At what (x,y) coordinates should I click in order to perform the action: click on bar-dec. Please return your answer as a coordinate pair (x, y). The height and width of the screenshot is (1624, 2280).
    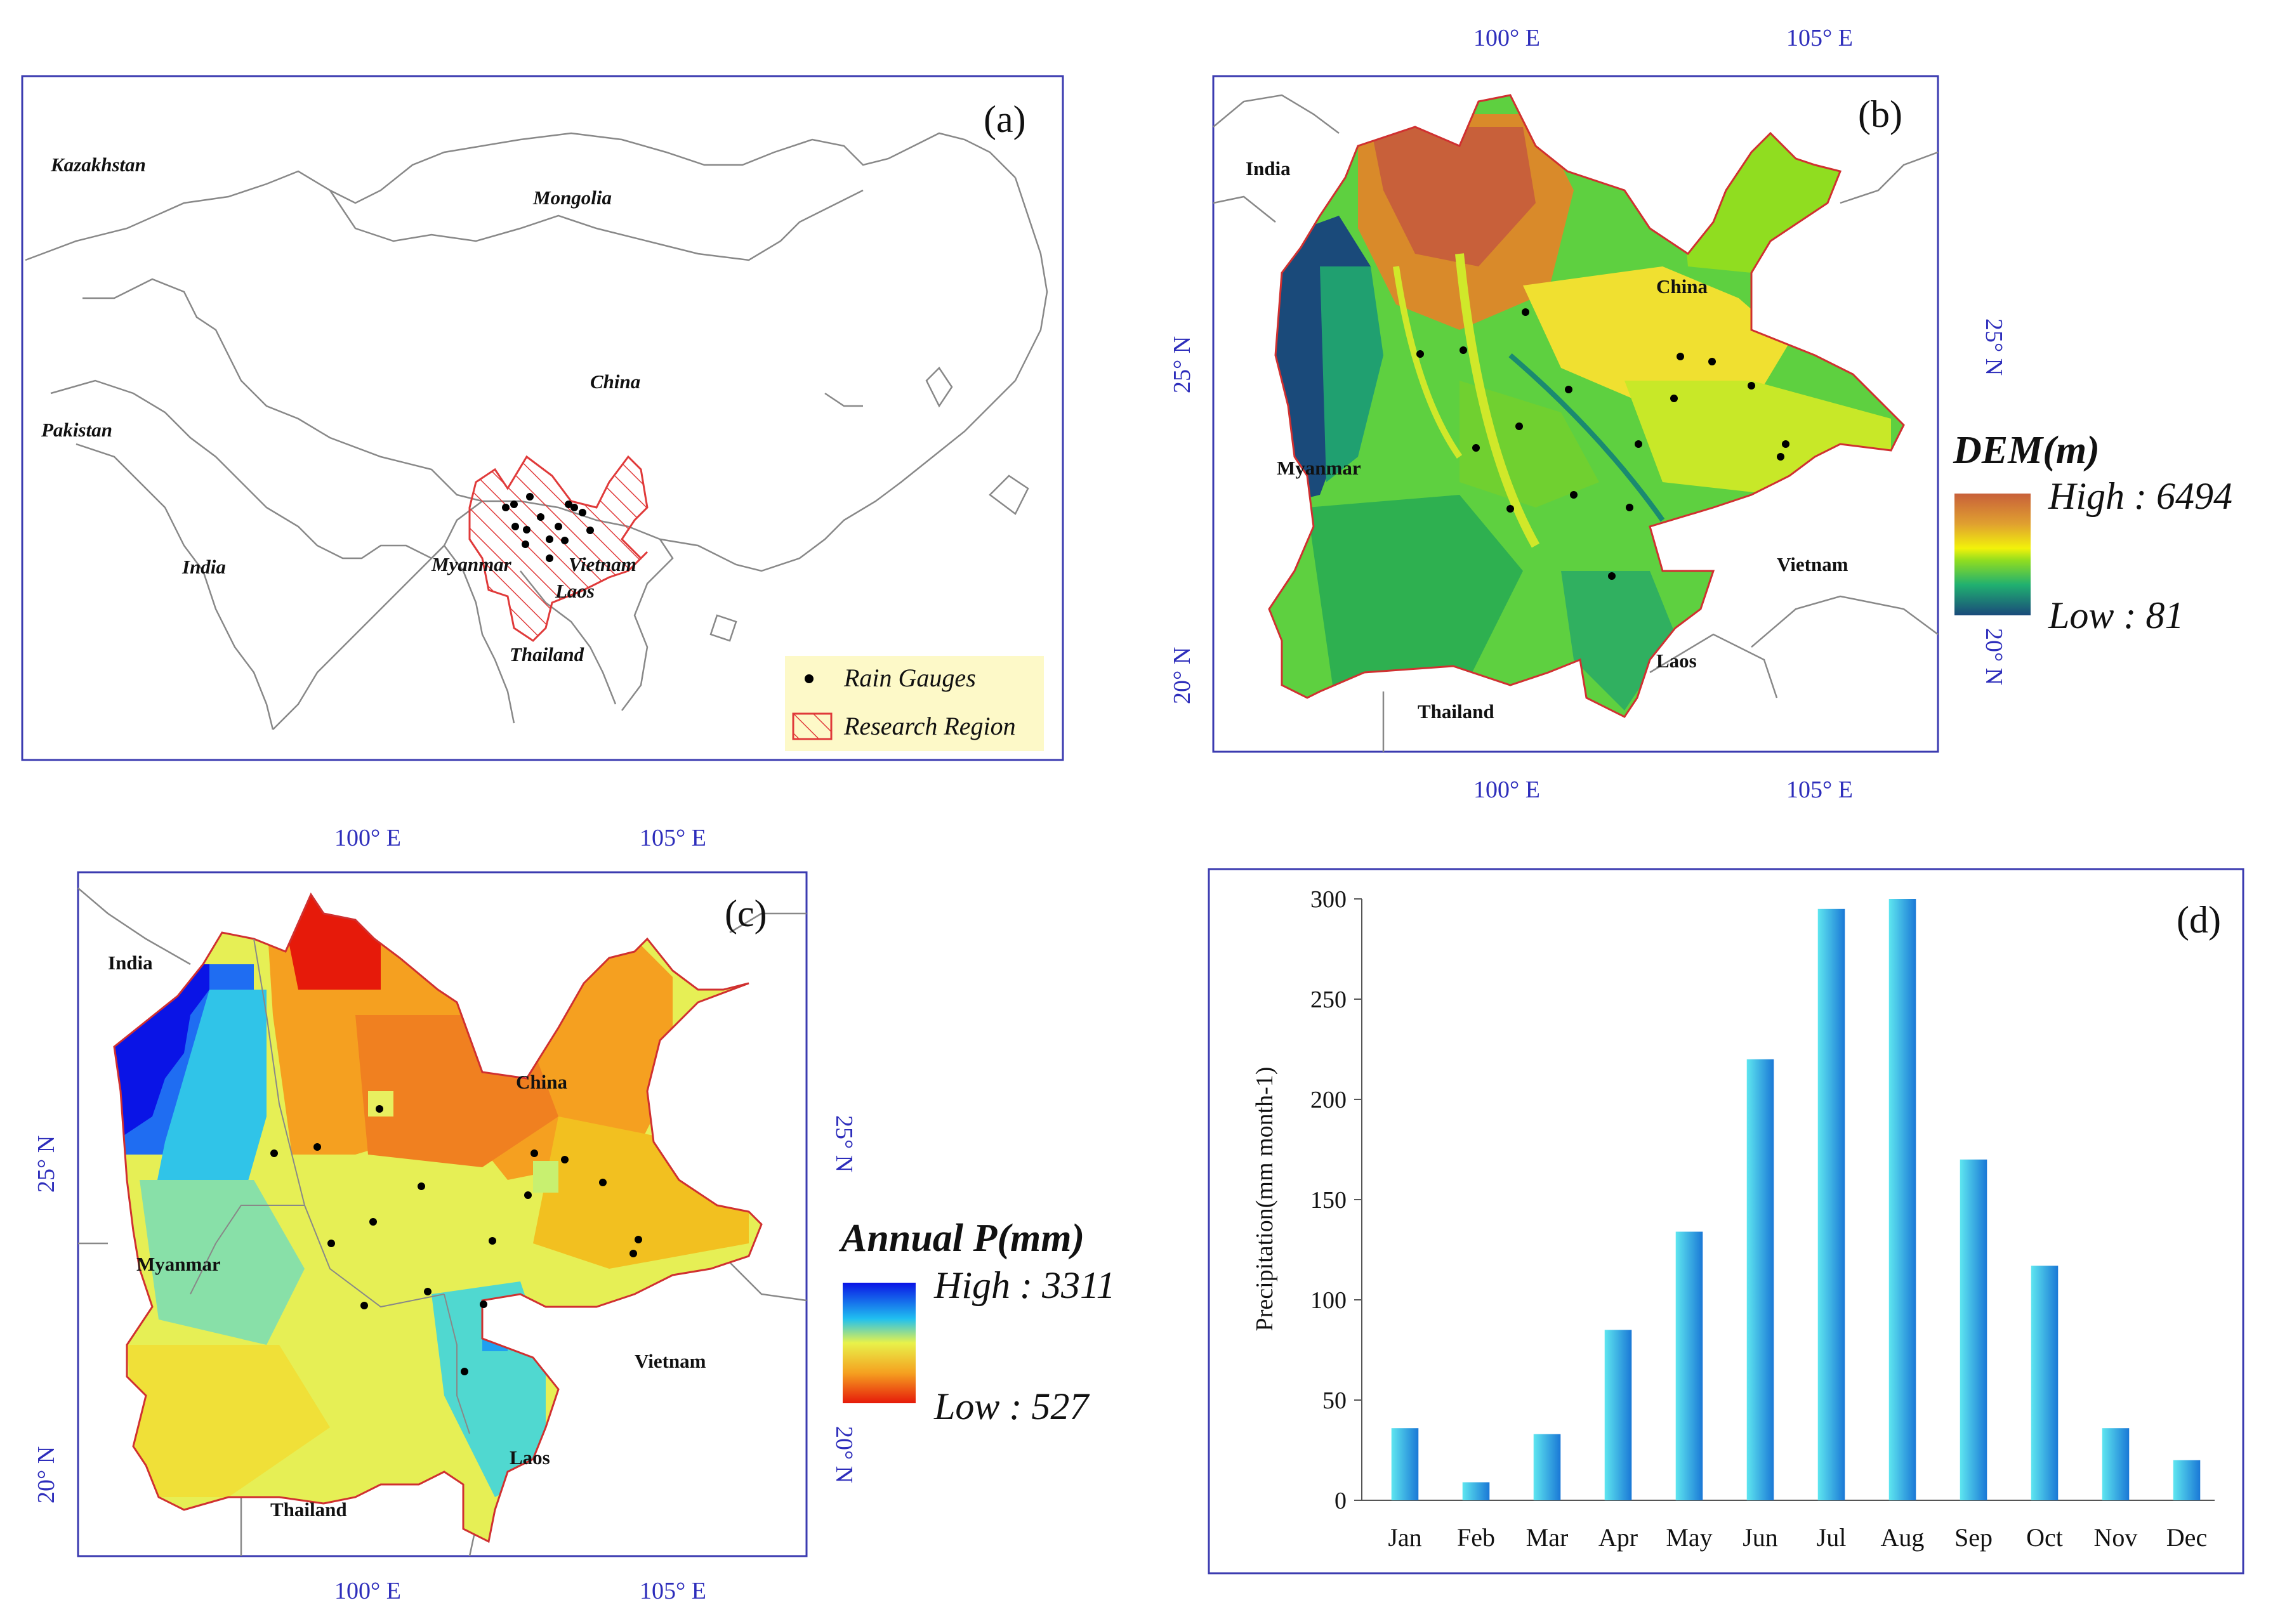
    Looking at the image, I should click on (2187, 1480).